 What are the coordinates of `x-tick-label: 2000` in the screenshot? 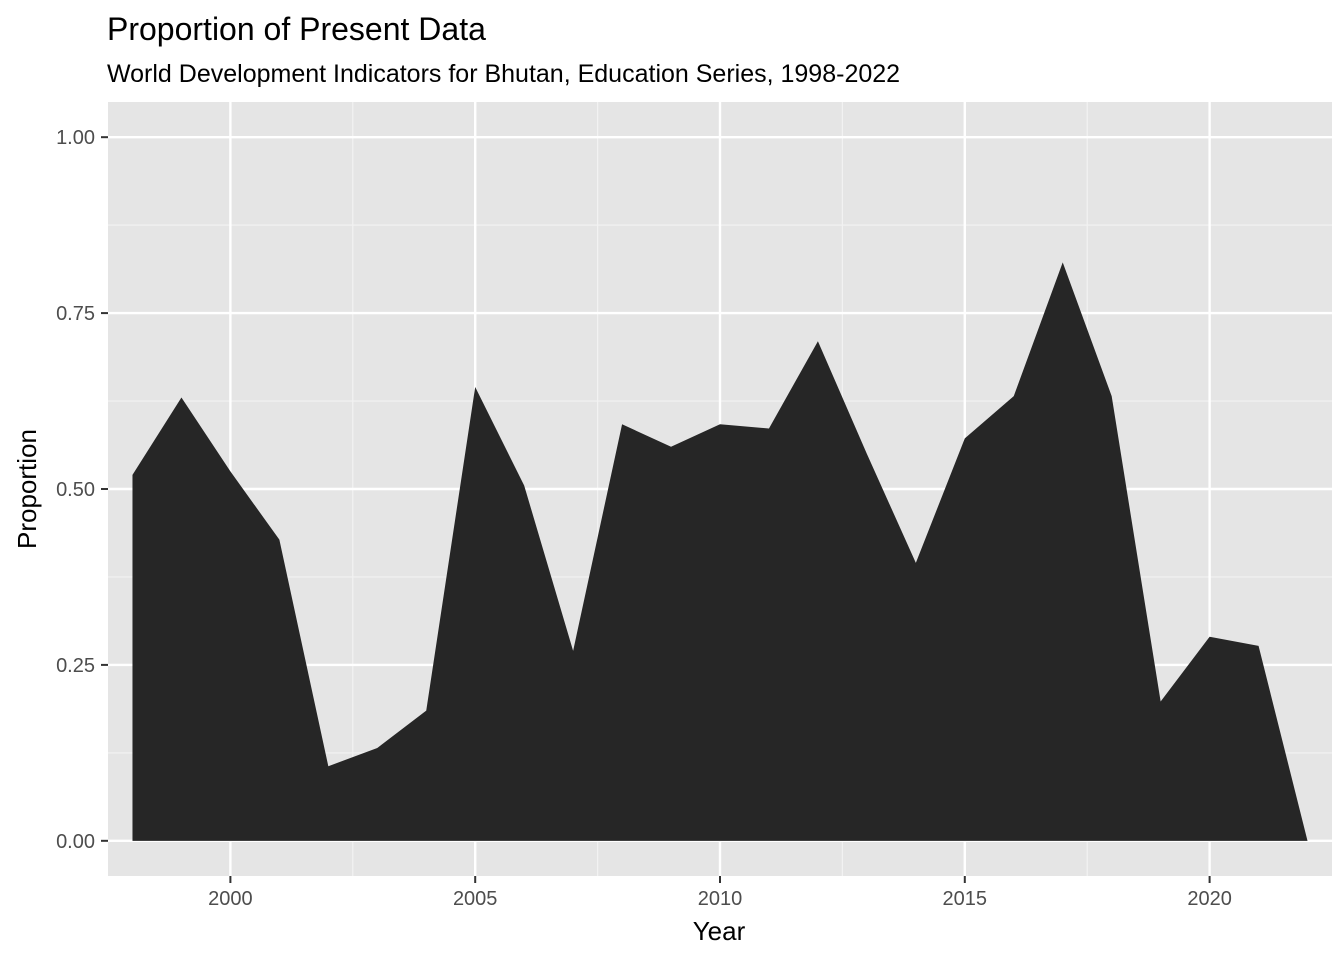 It's located at (230, 899).